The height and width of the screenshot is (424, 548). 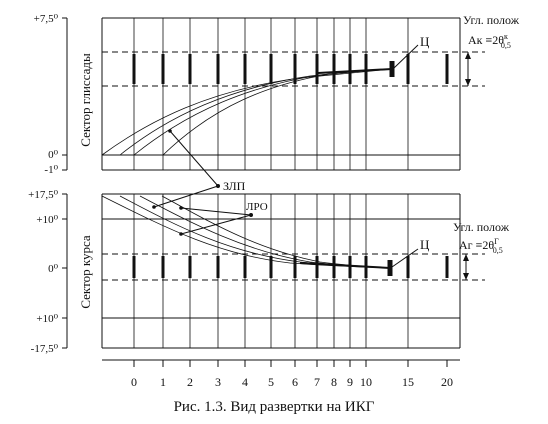 What do you see at coordinates (317, 382) in the screenshot?
I see `x-tick-label: 7` at bounding box center [317, 382].